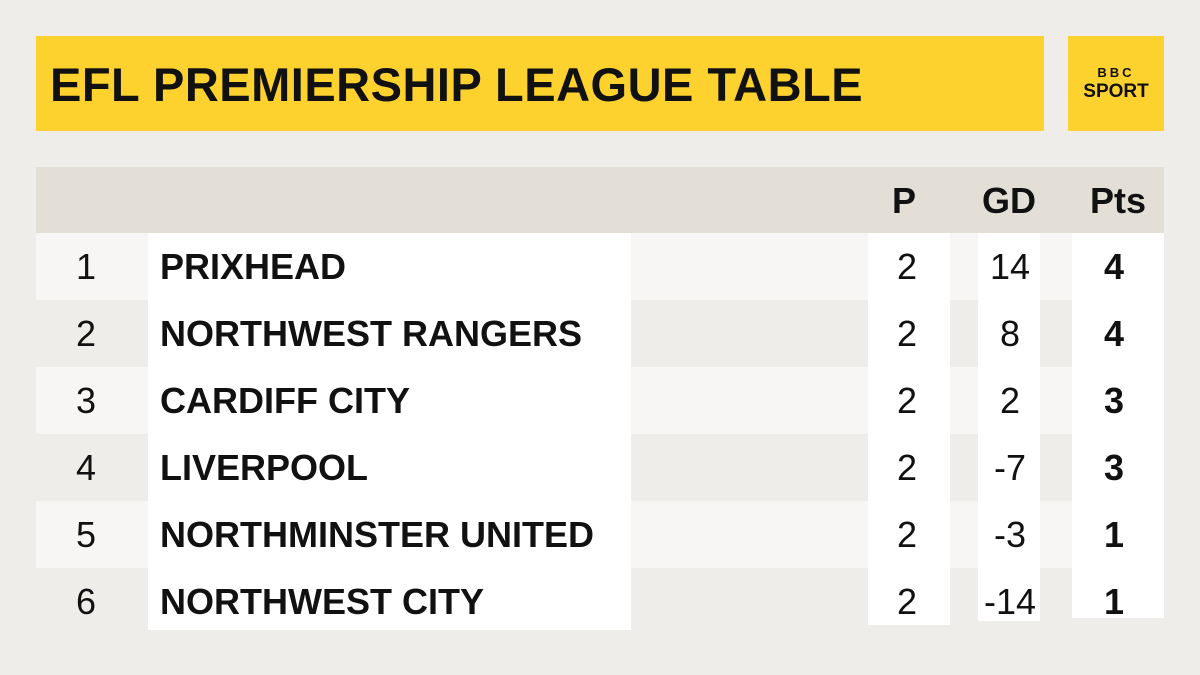  Describe the element at coordinates (1009, 467) in the screenshot. I see `goal-difference: -7` at that location.